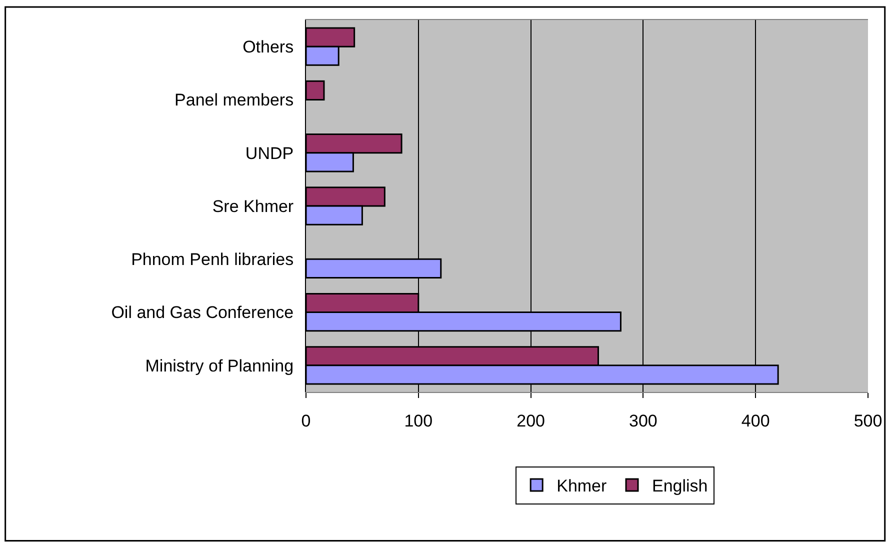 The image size is (896, 542). What do you see at coordinates (680, 486) in the screenshot?
I see `legend-label: English` at bounding box center [680, 486].